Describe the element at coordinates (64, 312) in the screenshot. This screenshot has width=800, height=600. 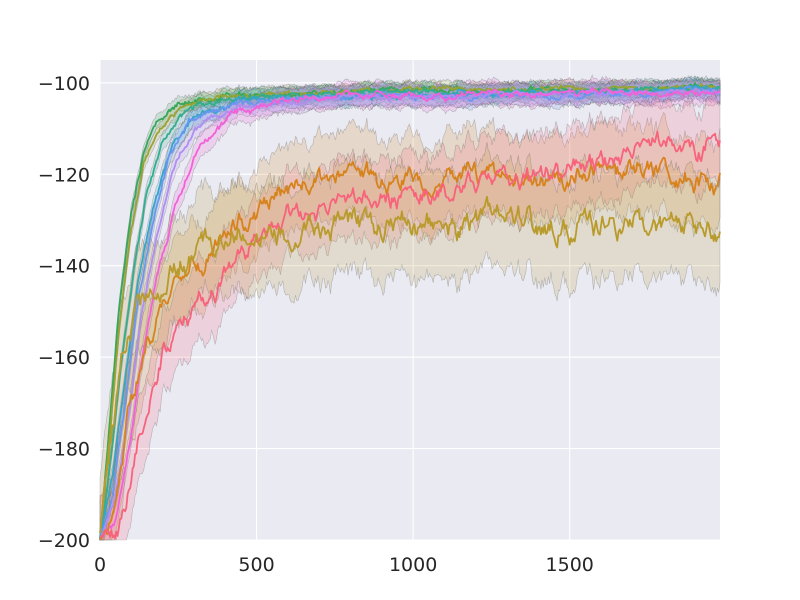
I see `y-axis-ticks: −200 −180 −160 −140 −120 −100` at that location.